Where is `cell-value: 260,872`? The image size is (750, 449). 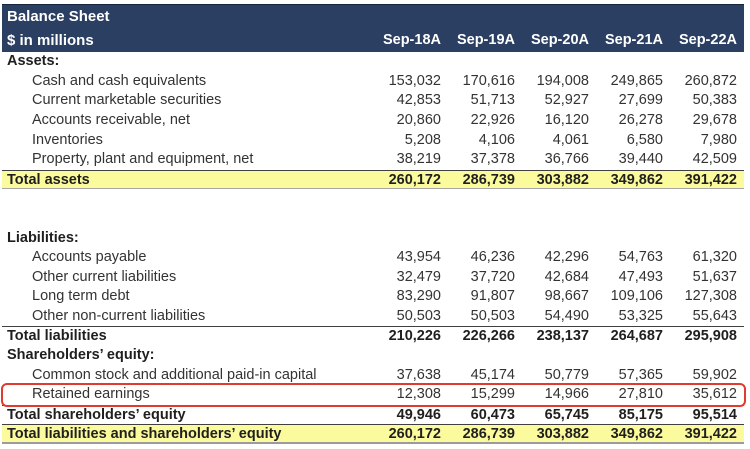 cell-value: 260,872 is located at coordinates (710, 80).